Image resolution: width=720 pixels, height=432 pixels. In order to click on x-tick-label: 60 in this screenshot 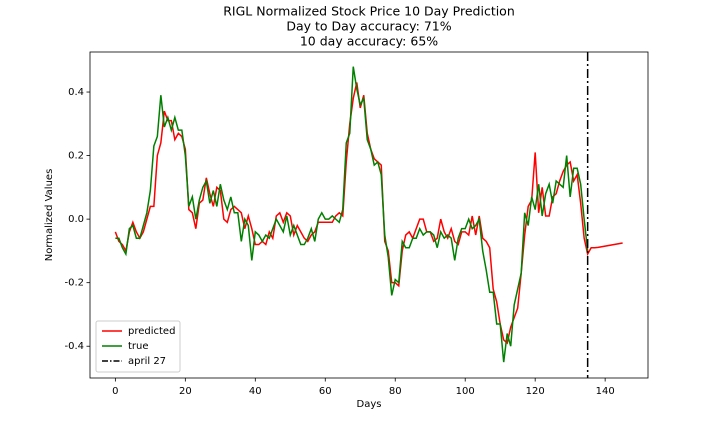, I will do `click(325, 391)`.